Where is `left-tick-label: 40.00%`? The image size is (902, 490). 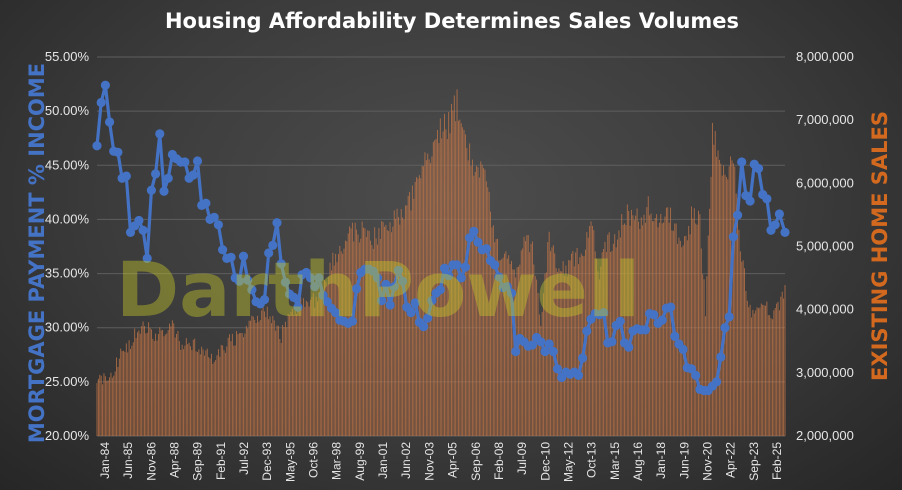
left-tick-label: 40.00% is located at coordinates (67, 218).